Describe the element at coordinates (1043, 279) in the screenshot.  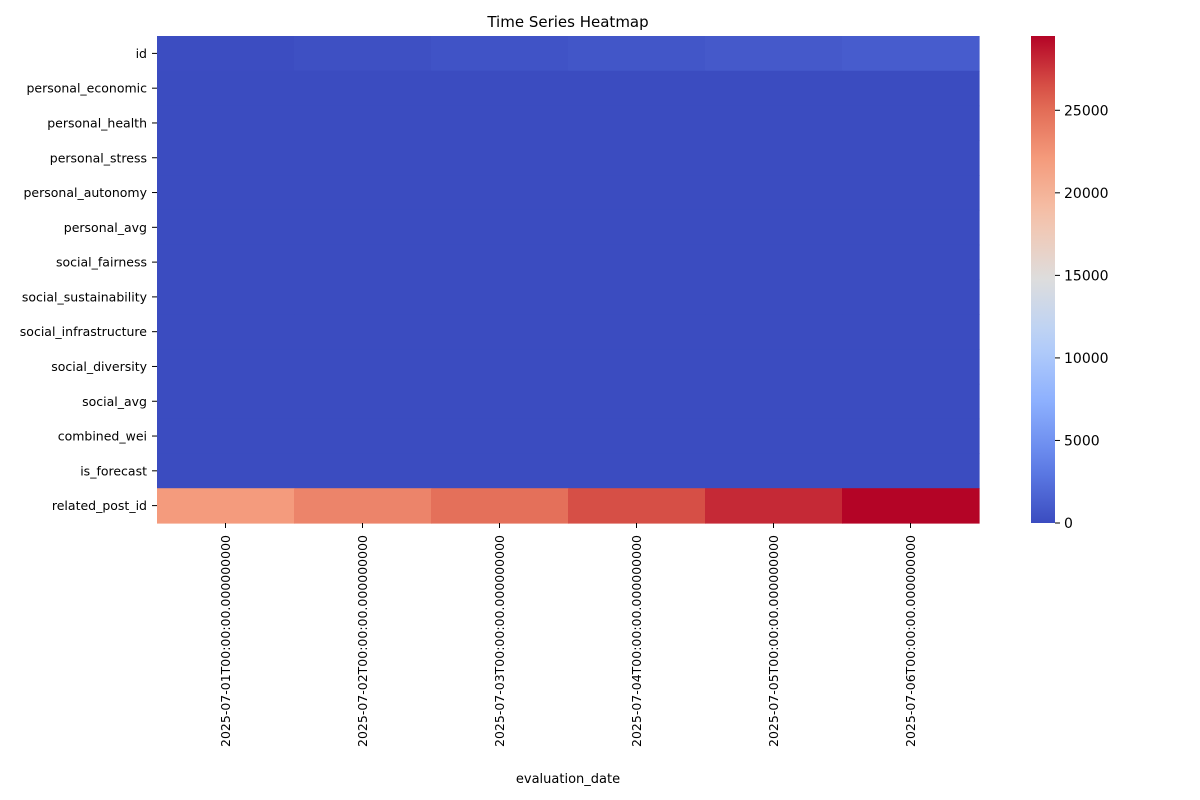
I see `colorbar-gradient` at that location.